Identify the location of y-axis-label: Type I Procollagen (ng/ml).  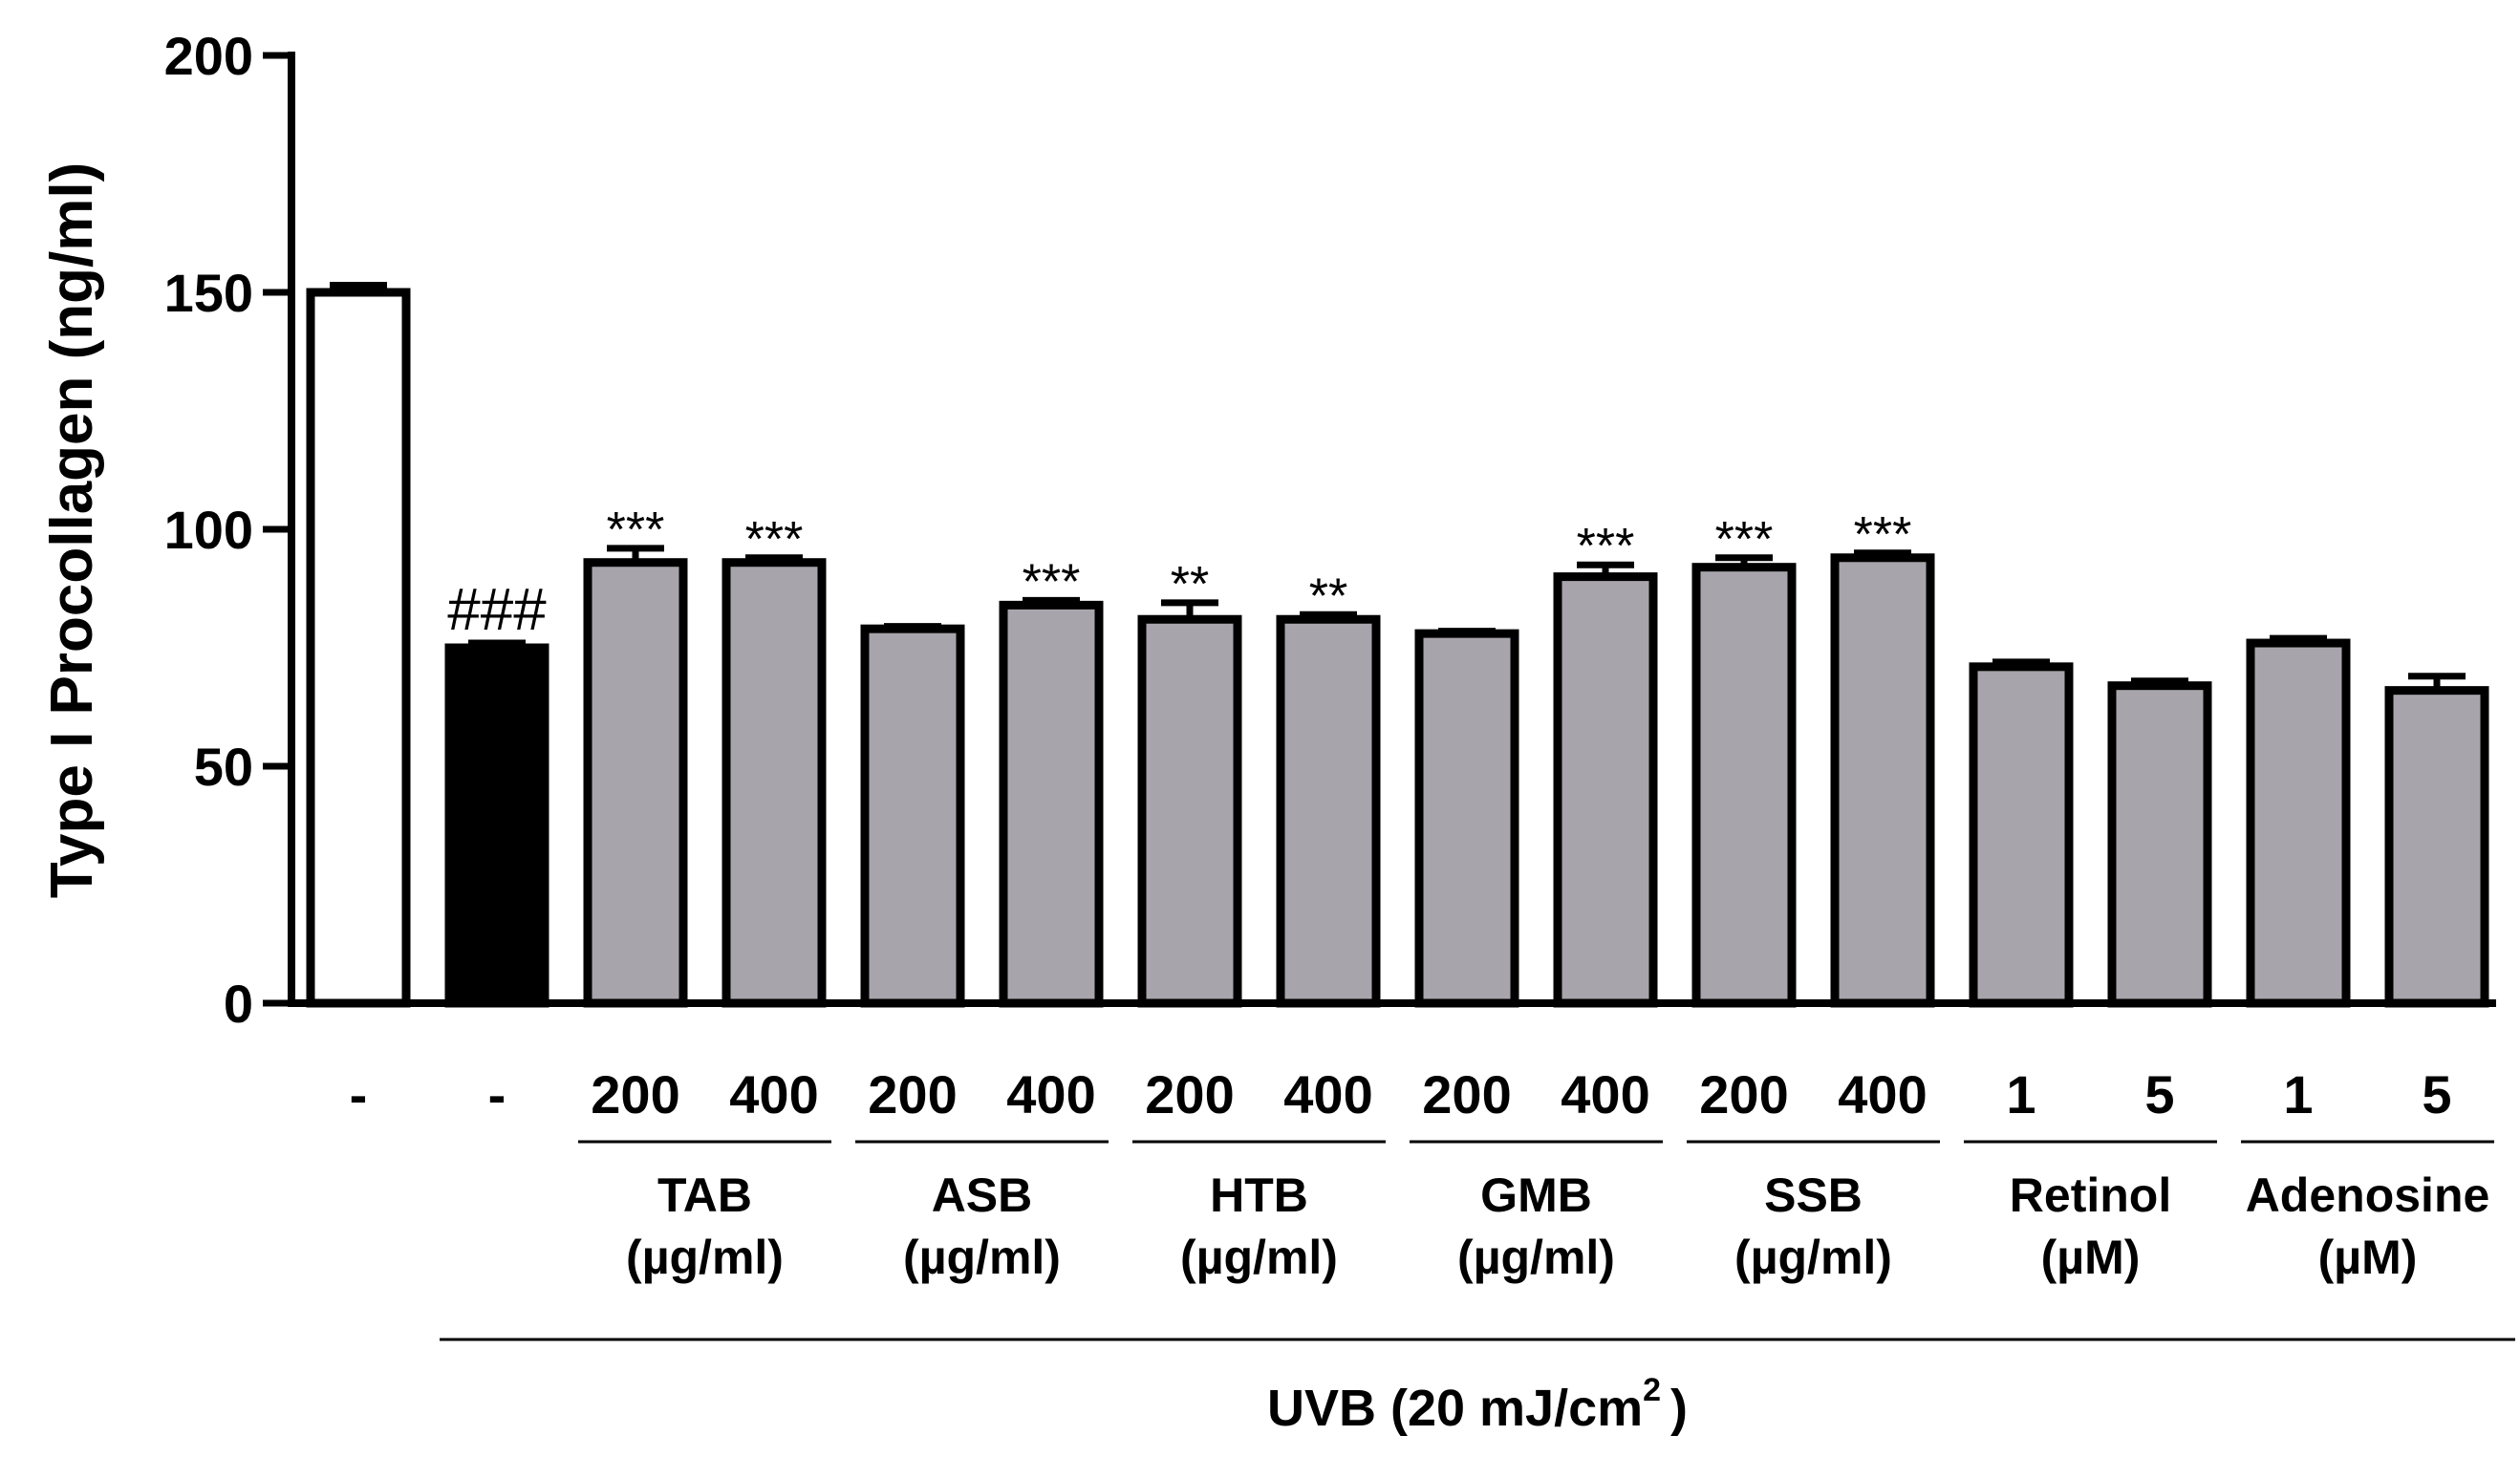
(72, 530).